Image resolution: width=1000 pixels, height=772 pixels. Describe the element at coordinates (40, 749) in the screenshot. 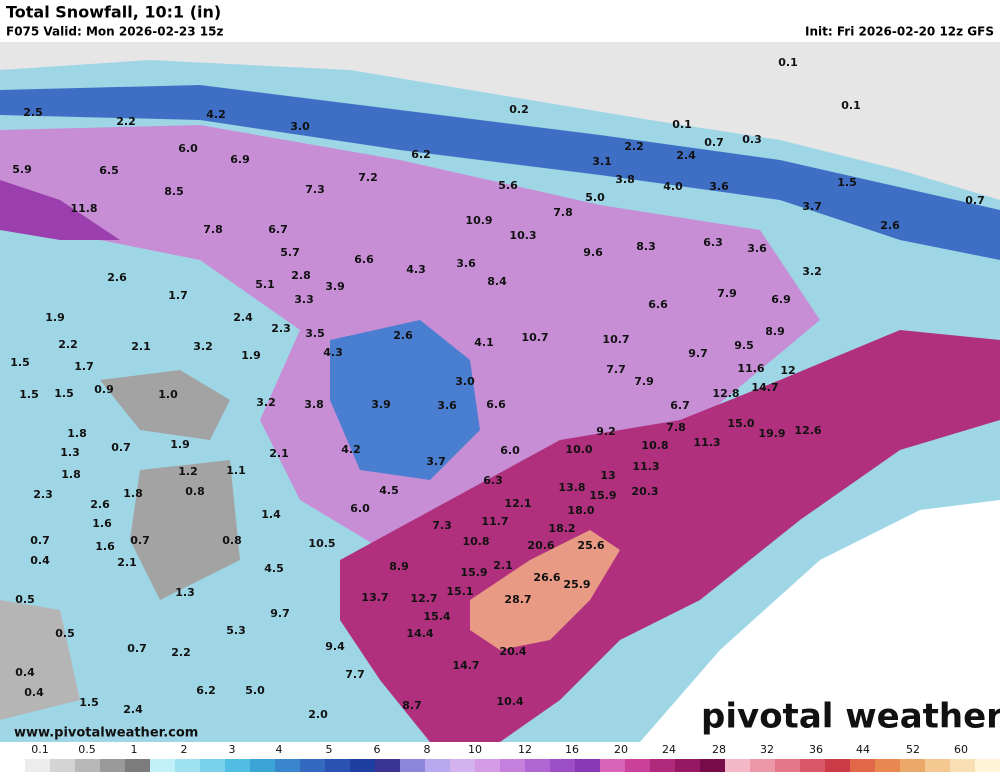

I see `colorbar-label: 0.1` at that location.